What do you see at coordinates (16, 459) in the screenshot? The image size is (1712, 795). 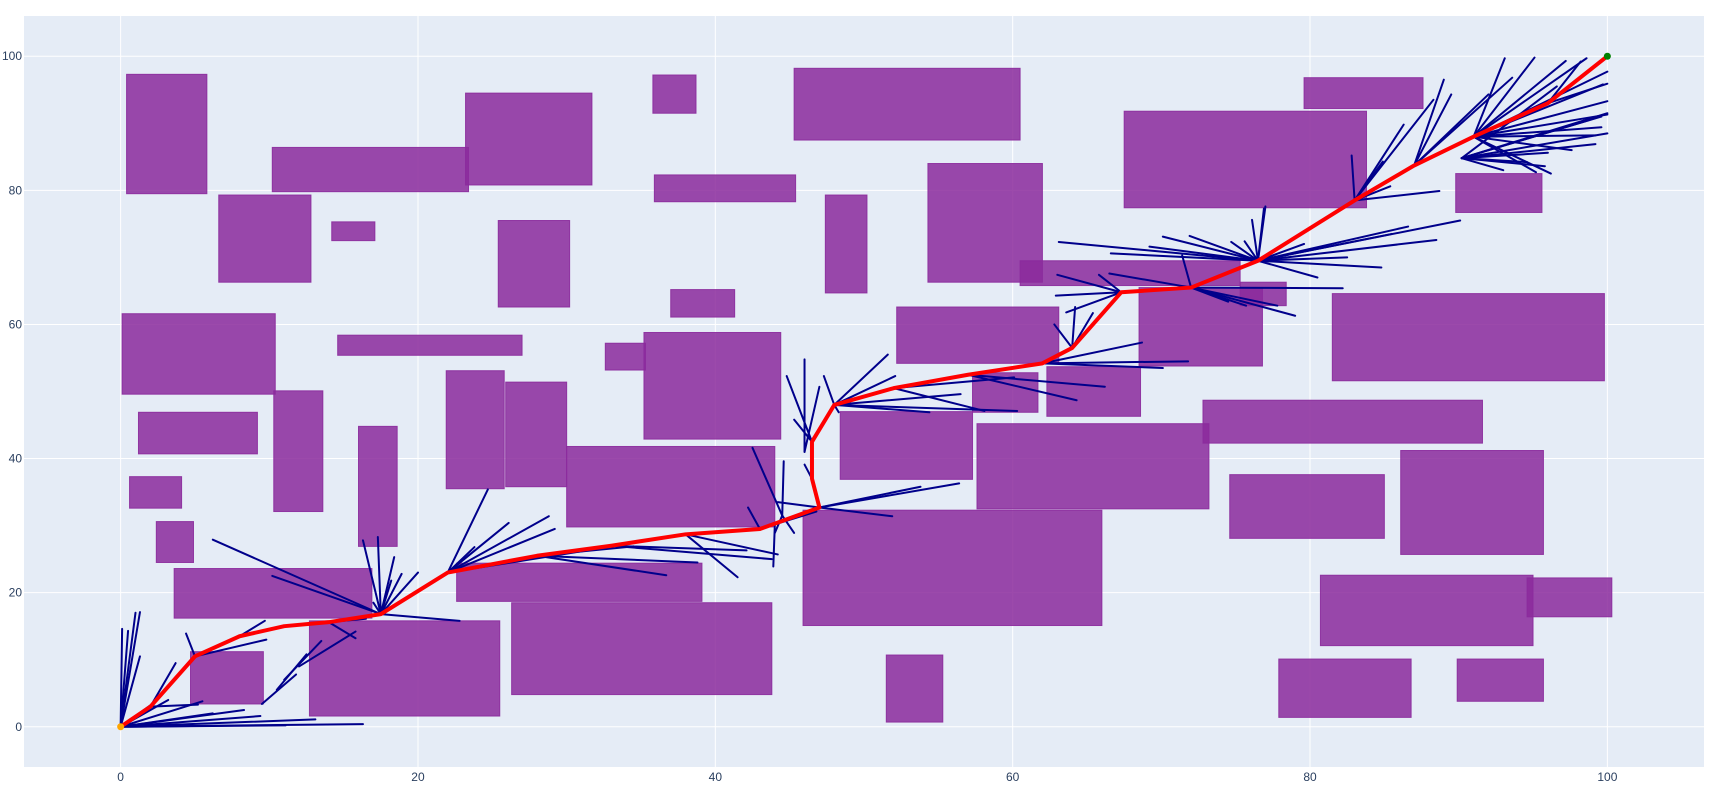 I see `y-tick-label: 40` at bounding box center [16, 459].